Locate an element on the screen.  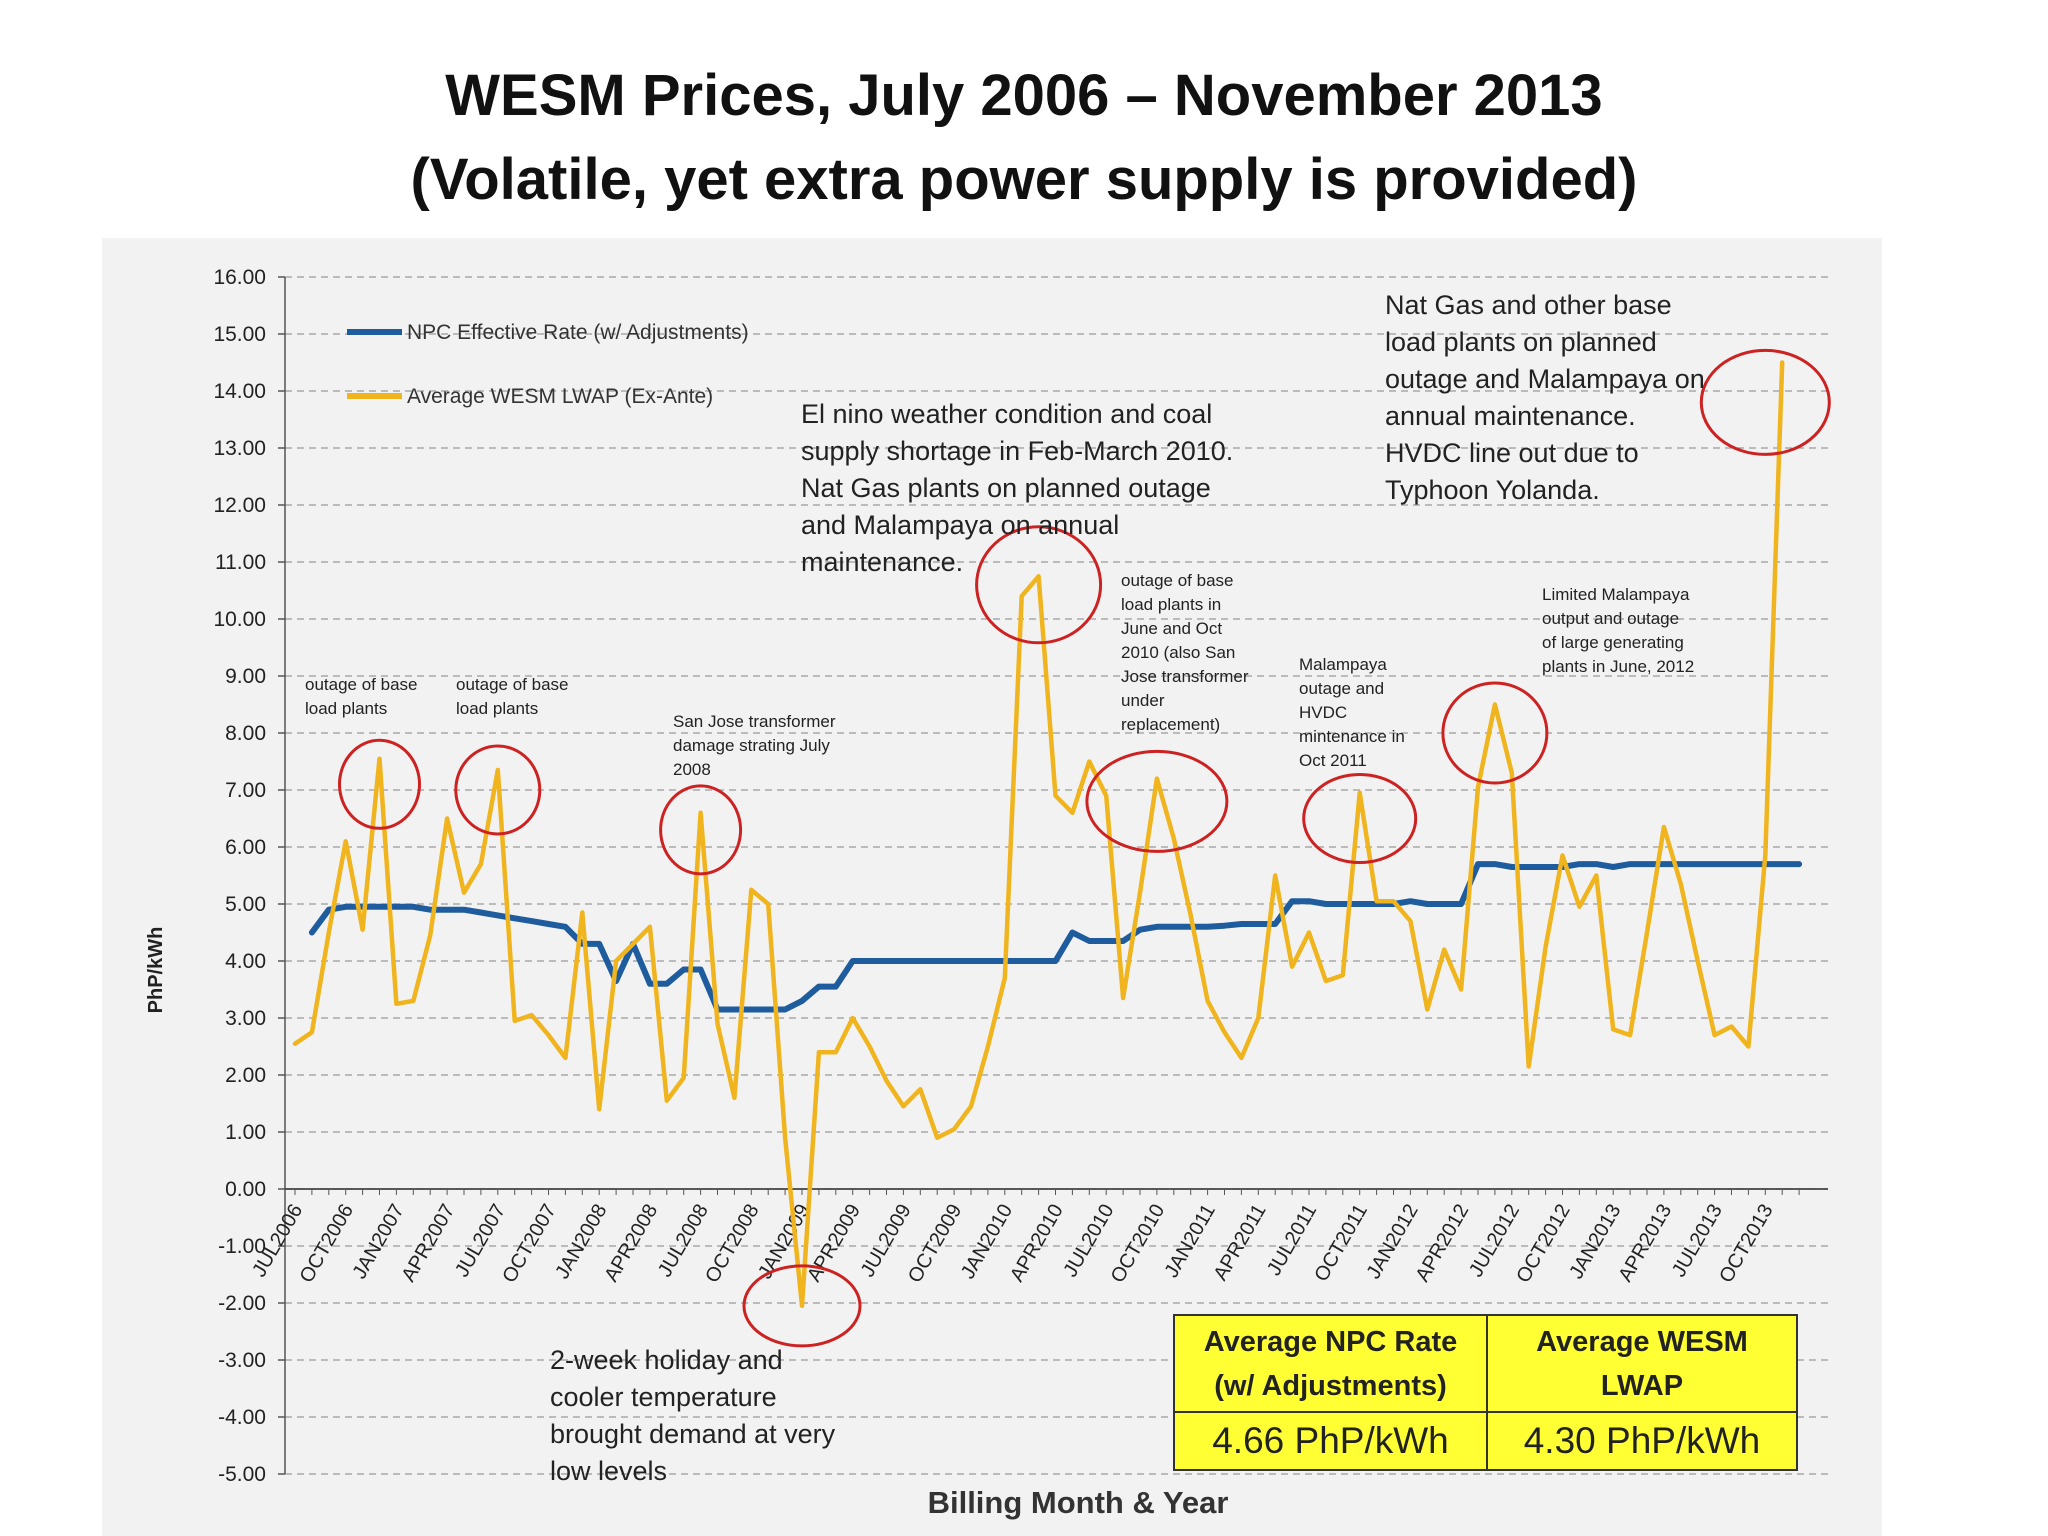
y-tick-label: 8.00 is located at coordinates (245, 733).